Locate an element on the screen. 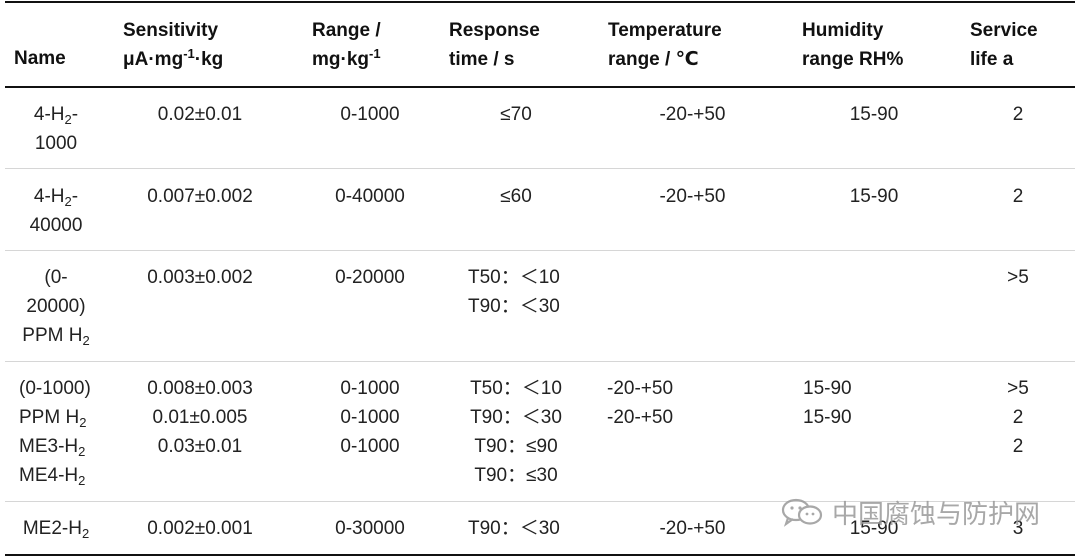  header-humidity-range: Humidity range RH% is located at coordinates (853, 45).